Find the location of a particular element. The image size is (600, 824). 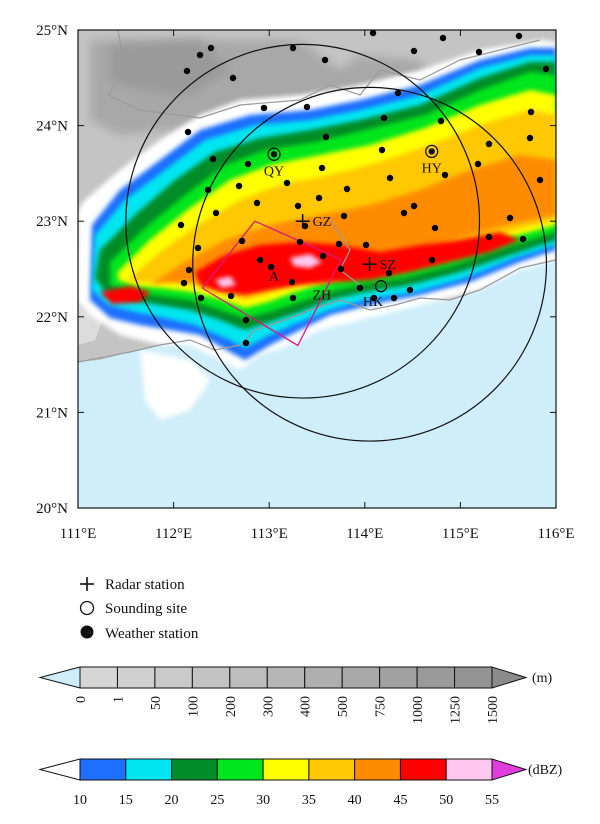

x-axis-labels: 111°E 112°E 113°E 114°E 115°E 116°E is located at coordinates (317, 534).